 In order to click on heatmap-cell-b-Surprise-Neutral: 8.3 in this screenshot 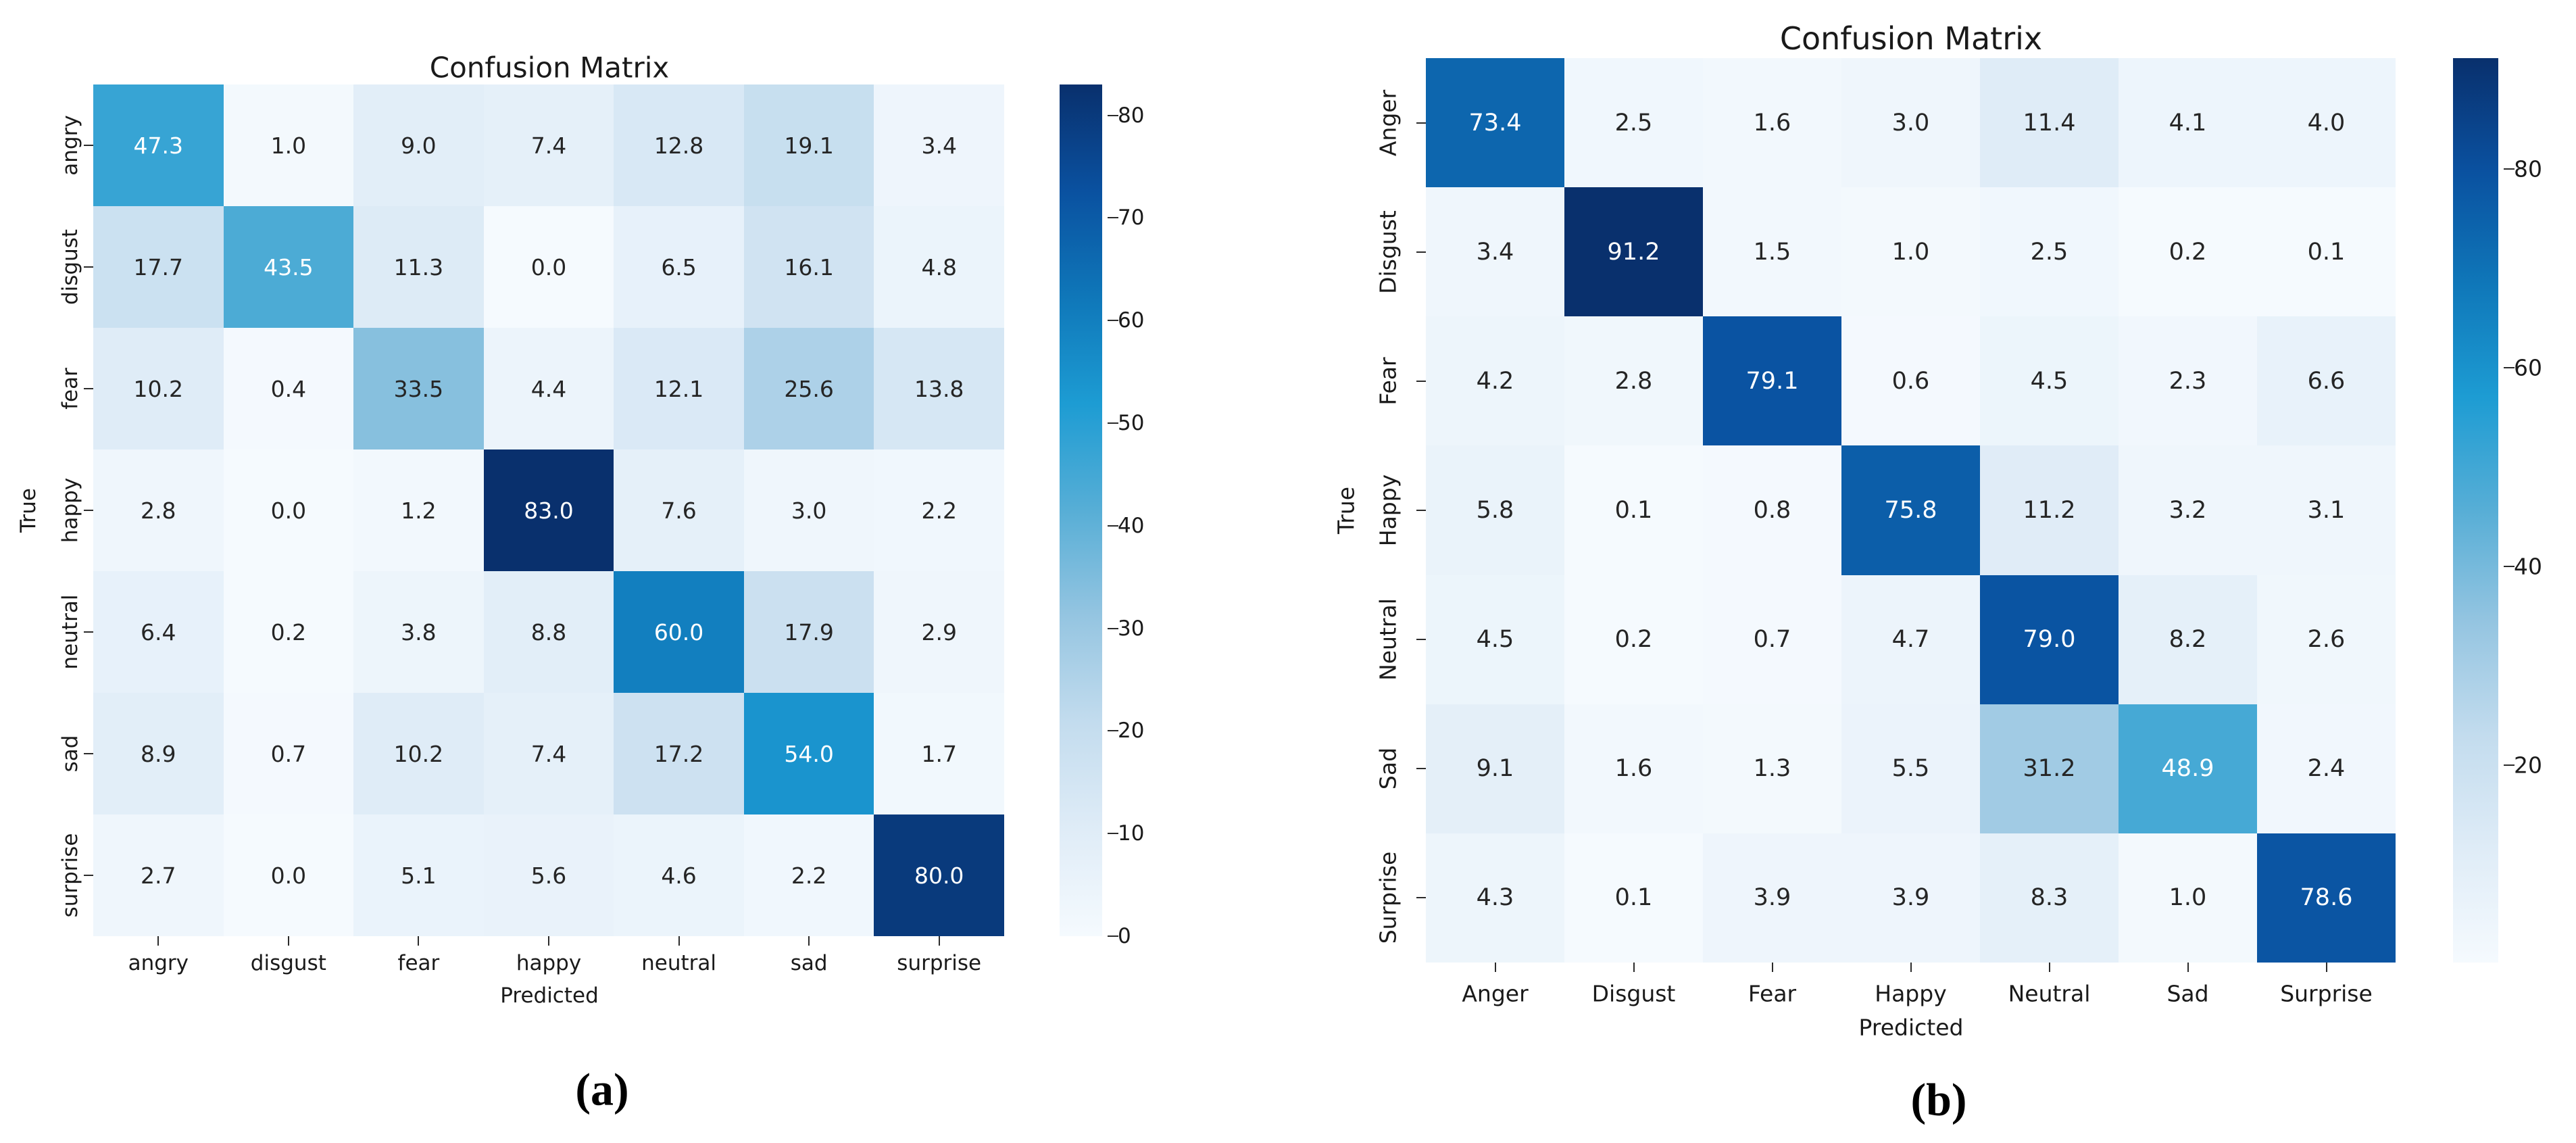, I will do `click(2049, 898)`.